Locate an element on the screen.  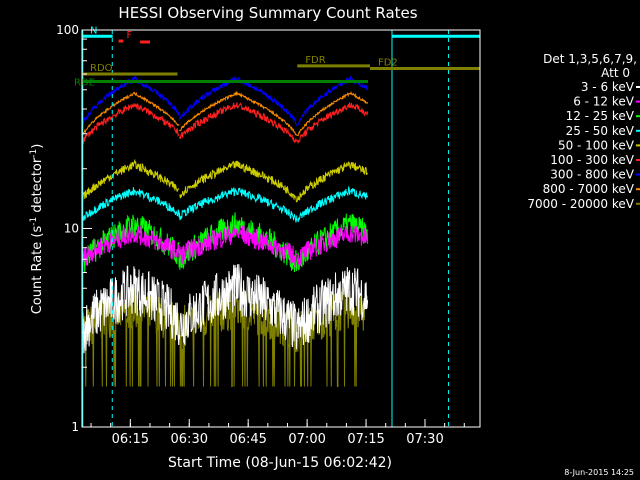
y-axis: 1 10 100 is located at coordinates (74, 228).